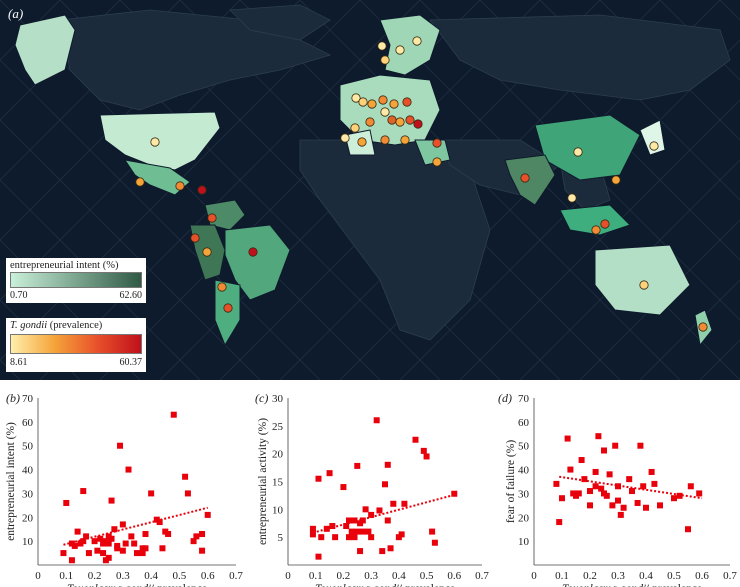  What do you see at coordinates (257, 262) in the screenshot?
I see `brazil` at bounding box center [257, 262].